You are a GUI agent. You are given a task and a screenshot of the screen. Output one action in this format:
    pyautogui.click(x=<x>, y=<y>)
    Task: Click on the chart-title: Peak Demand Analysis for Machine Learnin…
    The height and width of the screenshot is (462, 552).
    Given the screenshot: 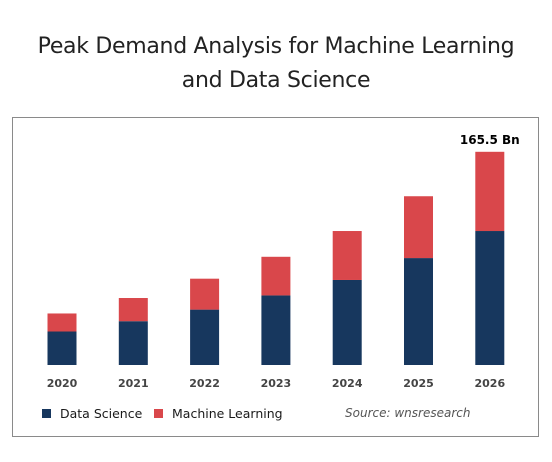 What is the action you would take?
    pyautogui.click(x=276, y=64)
    